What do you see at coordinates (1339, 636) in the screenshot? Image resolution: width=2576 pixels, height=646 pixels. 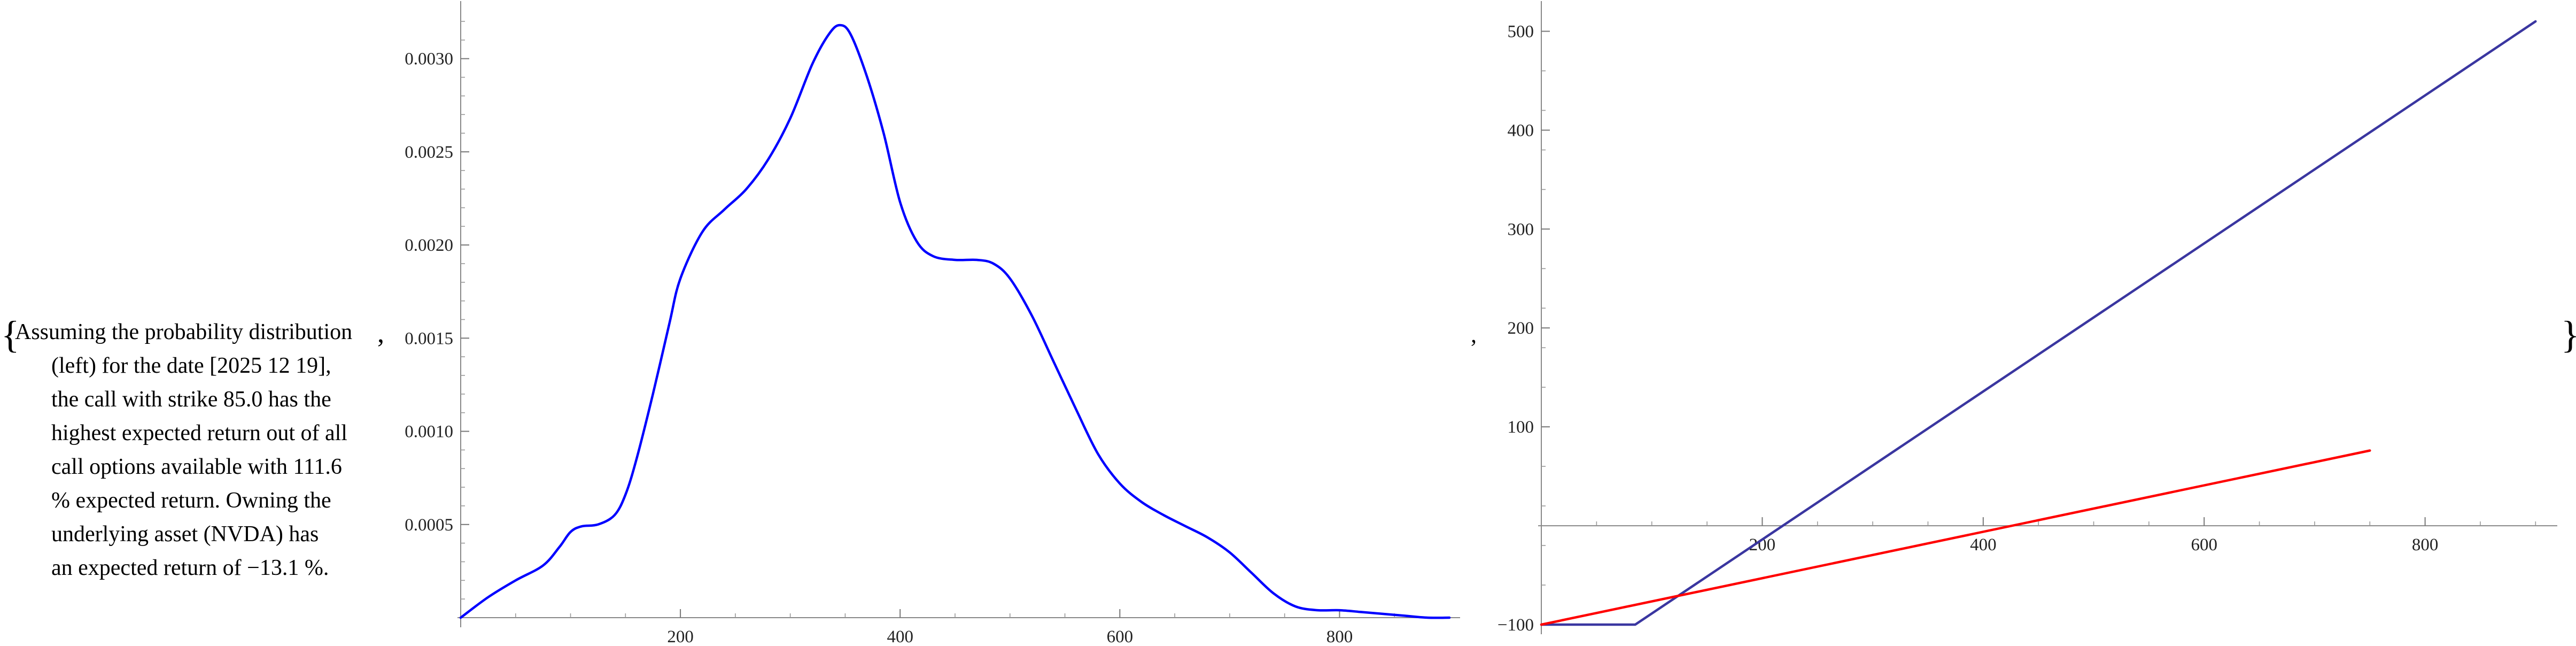 I see `density-x-tick-label: 800` at bounding box center [1339, 636].